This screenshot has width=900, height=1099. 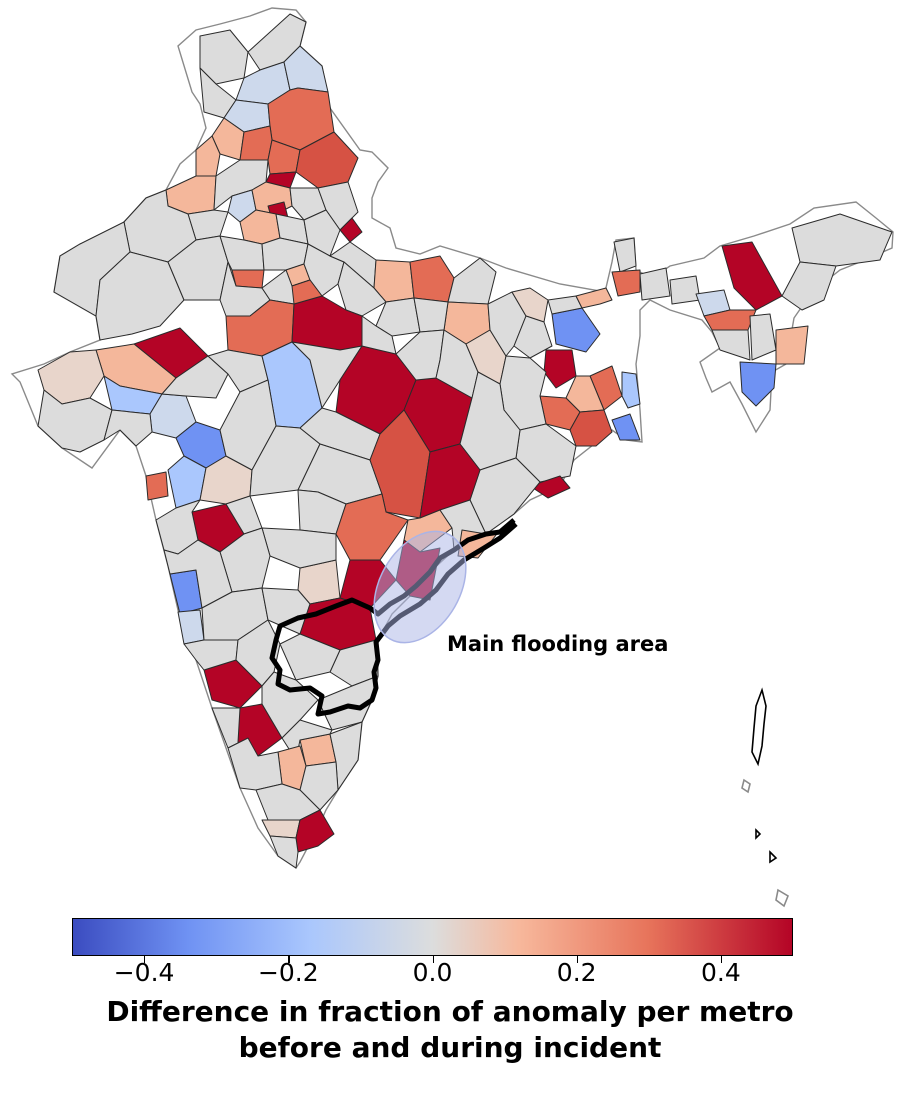 What do you see at coordinates (765, 797) in the screenshot?
I see `andaman-nicobar-islands` at bounding box center [765, 797].